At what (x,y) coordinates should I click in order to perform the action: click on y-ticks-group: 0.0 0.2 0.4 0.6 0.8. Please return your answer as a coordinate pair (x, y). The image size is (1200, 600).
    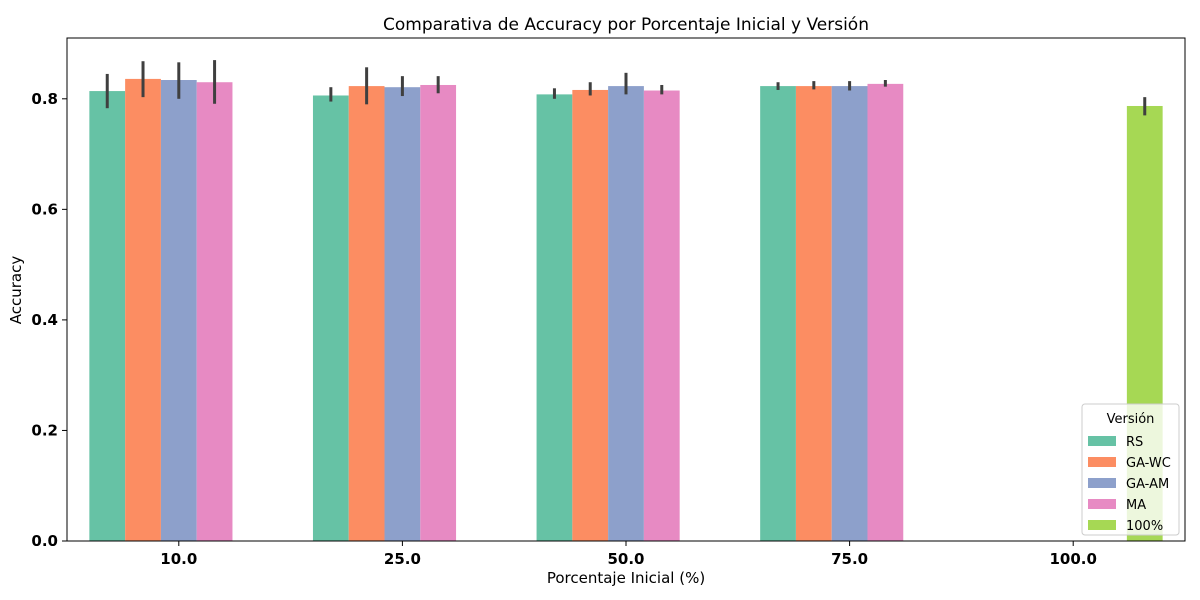
    Looking at the image, I should click on (49, 320).